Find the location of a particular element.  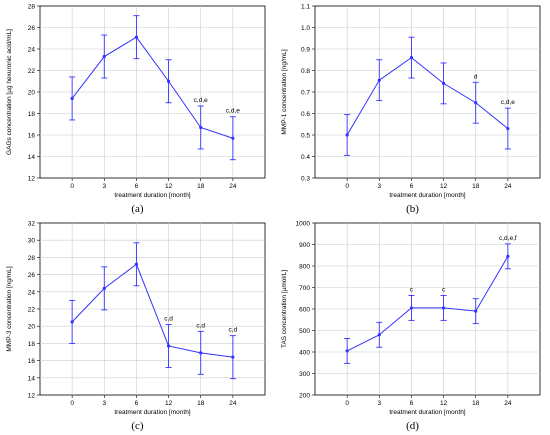

y-tick-label: 1.0 is located at coordinates (305, 28).